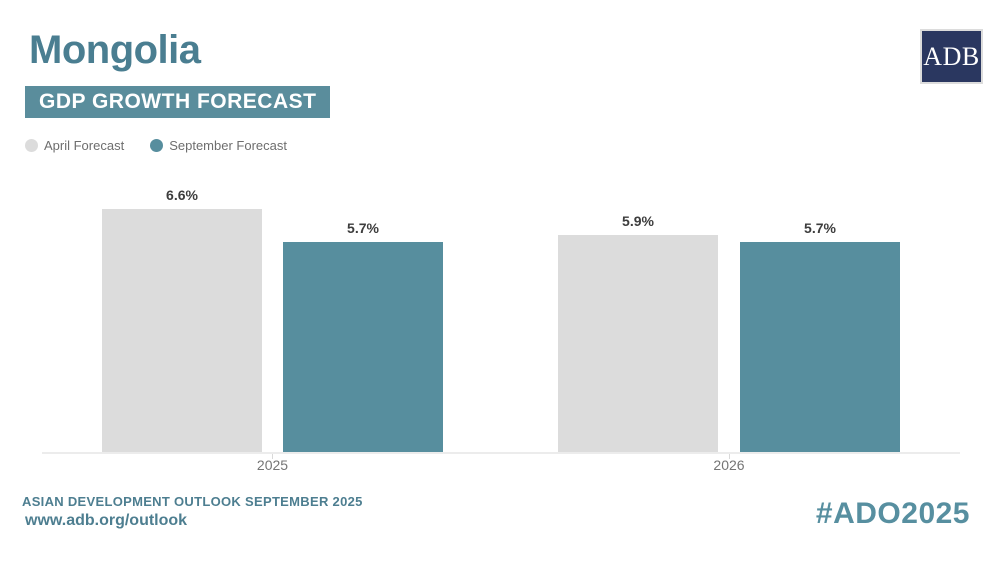  What do you see at coordinates (638, 344) in the screenshot?
I see `bar-april-2026` at bounding box center [638, 344].